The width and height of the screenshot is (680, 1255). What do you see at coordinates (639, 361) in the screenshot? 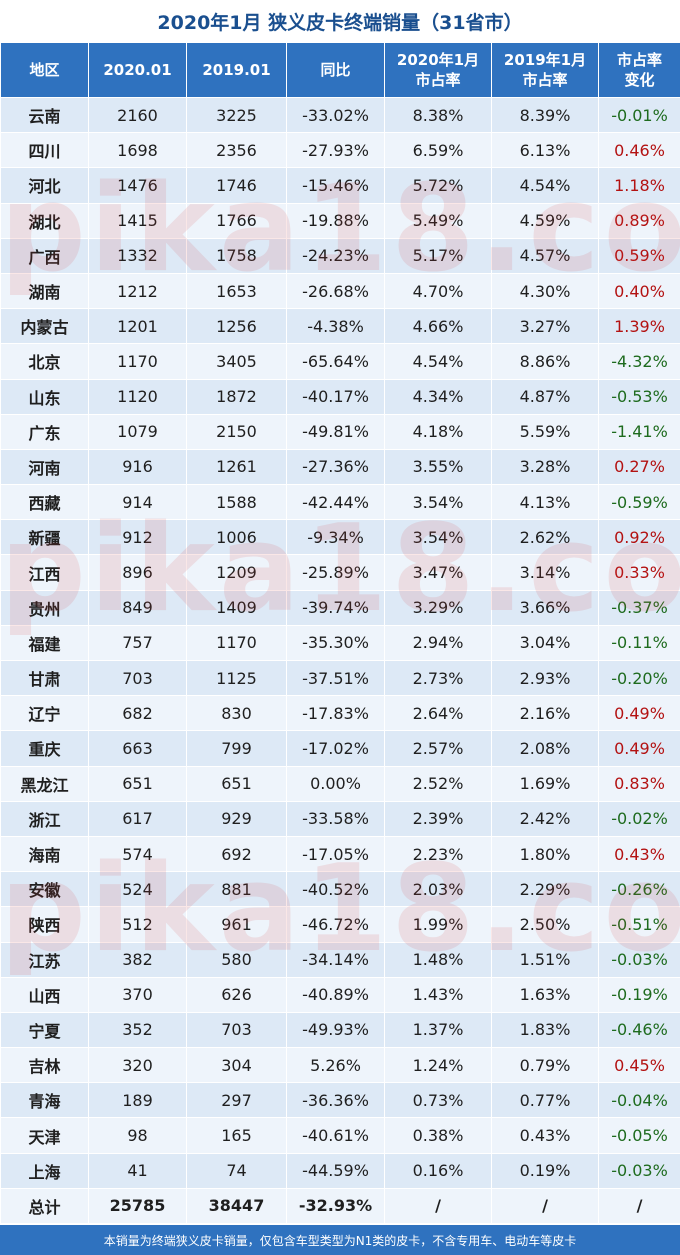
I see `cell-share-change: -4.32%` at bounding box center [639, 361].